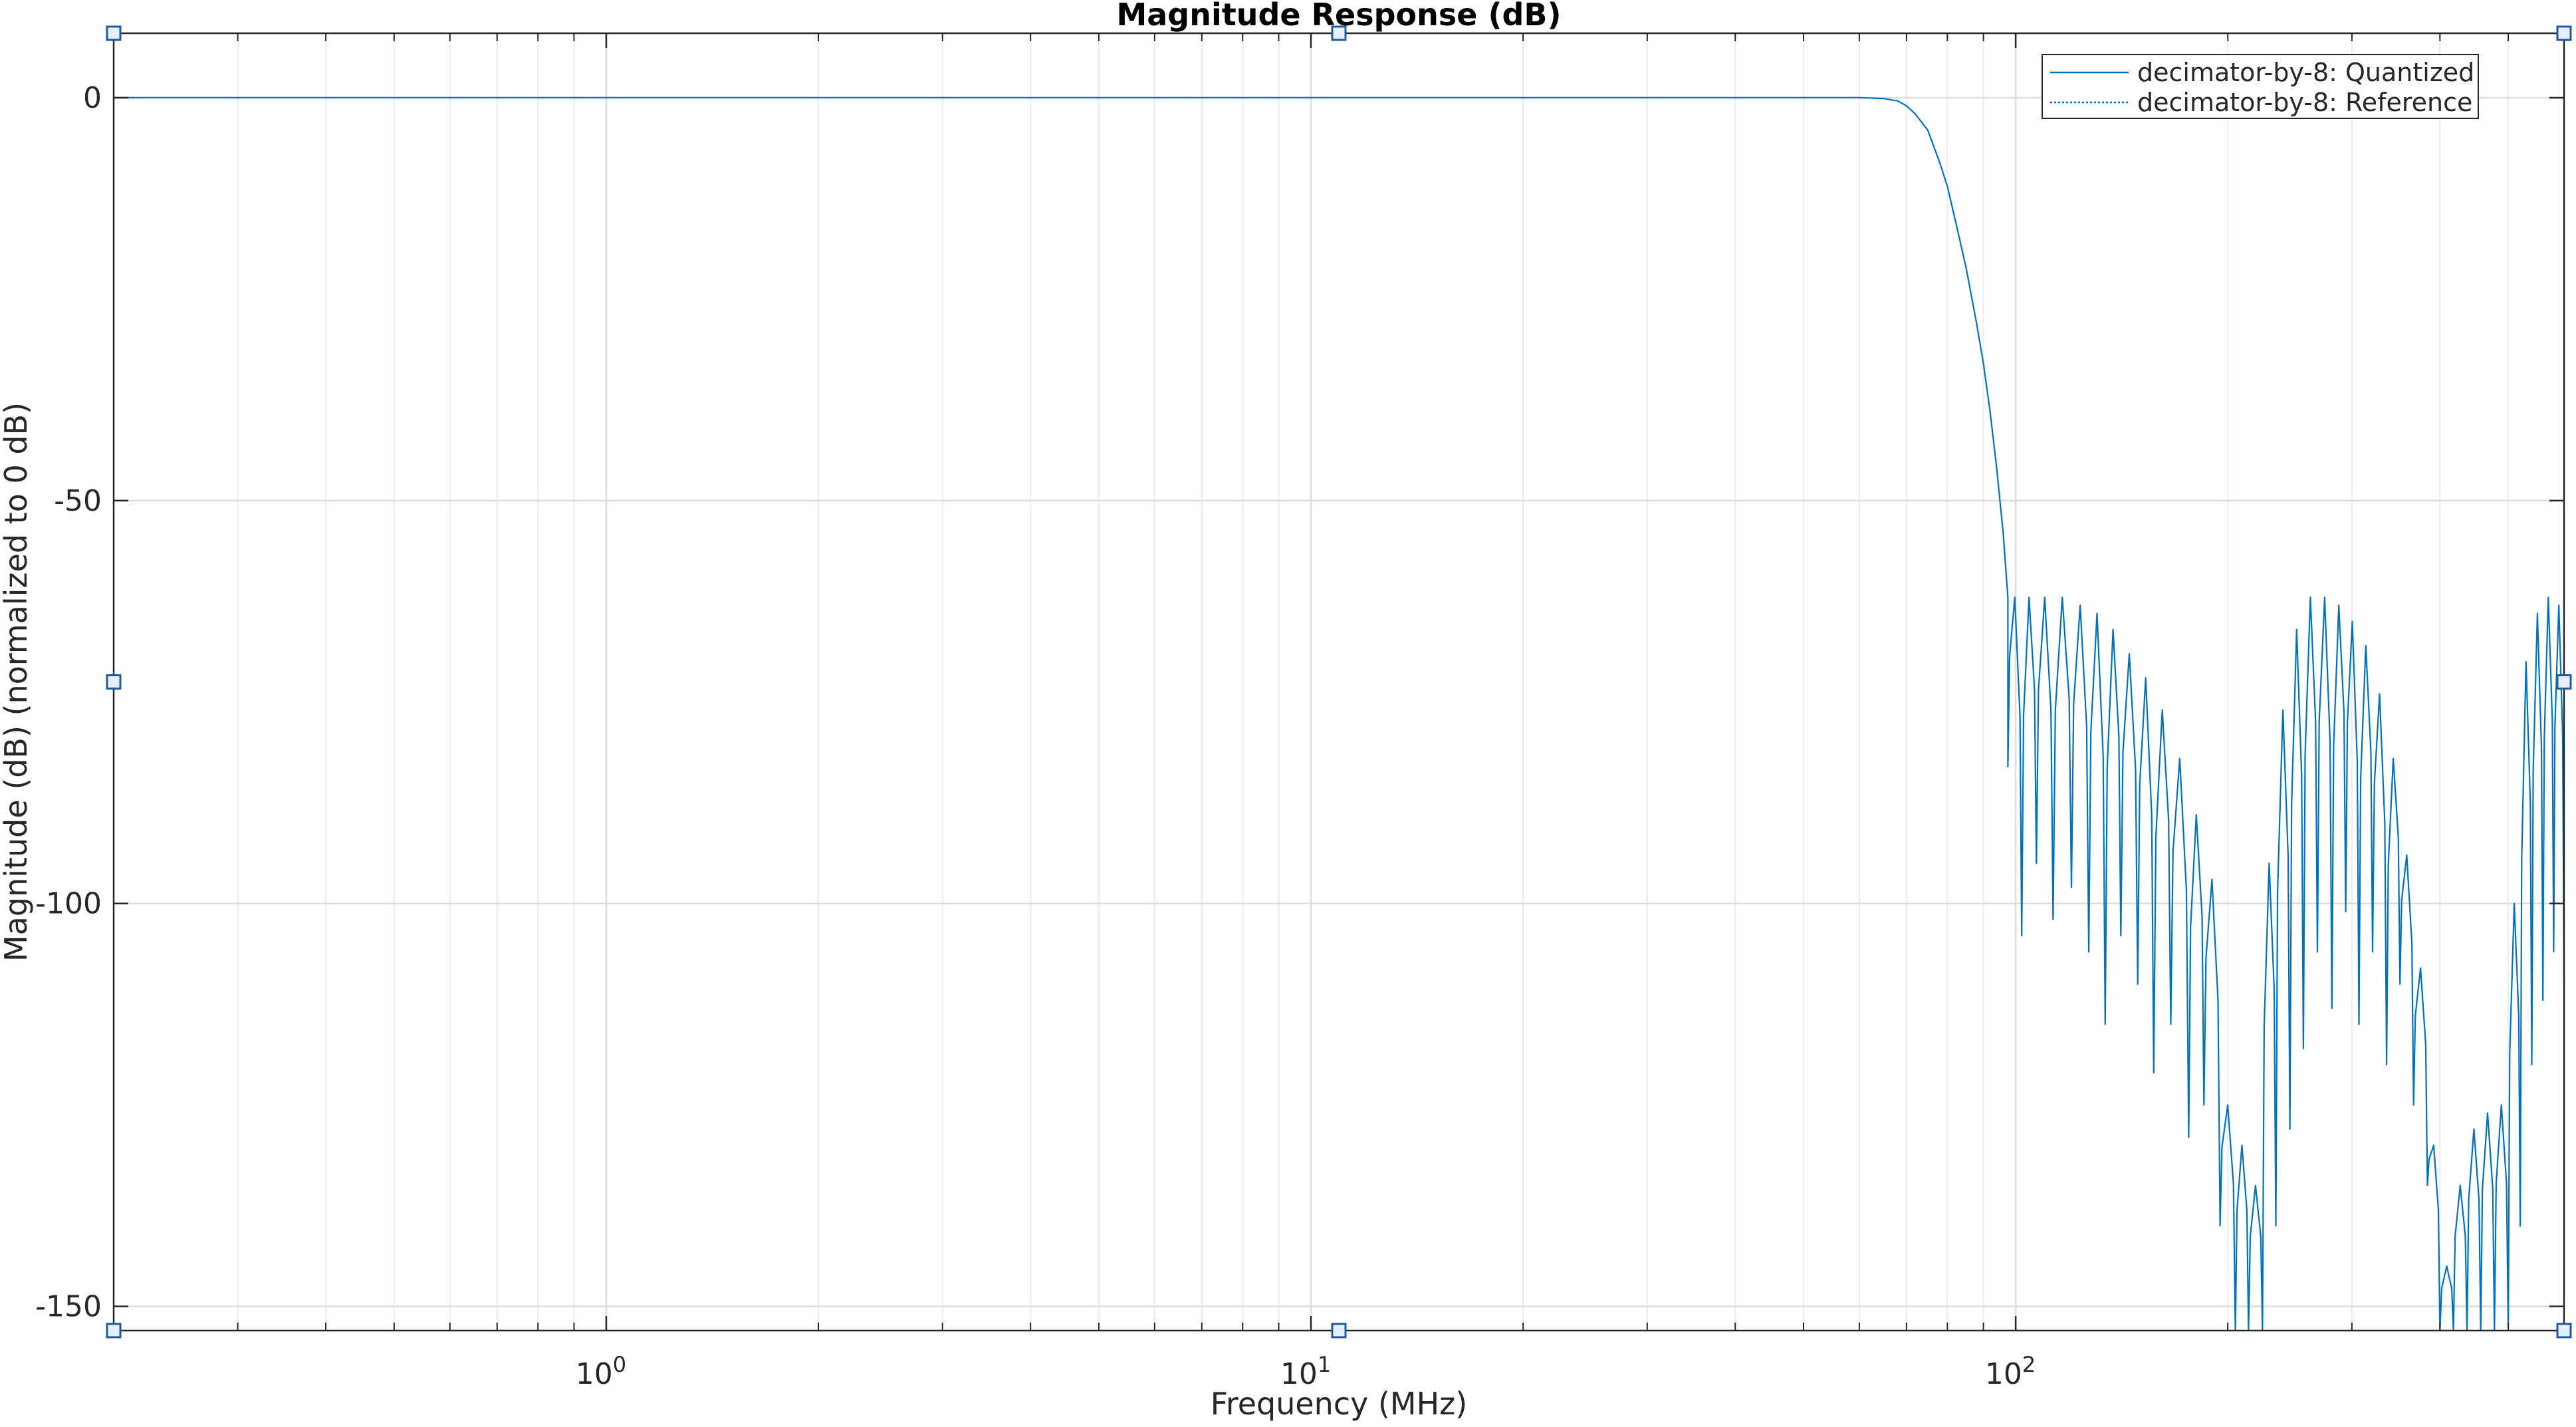  I want to click on y-tick-label: -50, so click(78, 501).